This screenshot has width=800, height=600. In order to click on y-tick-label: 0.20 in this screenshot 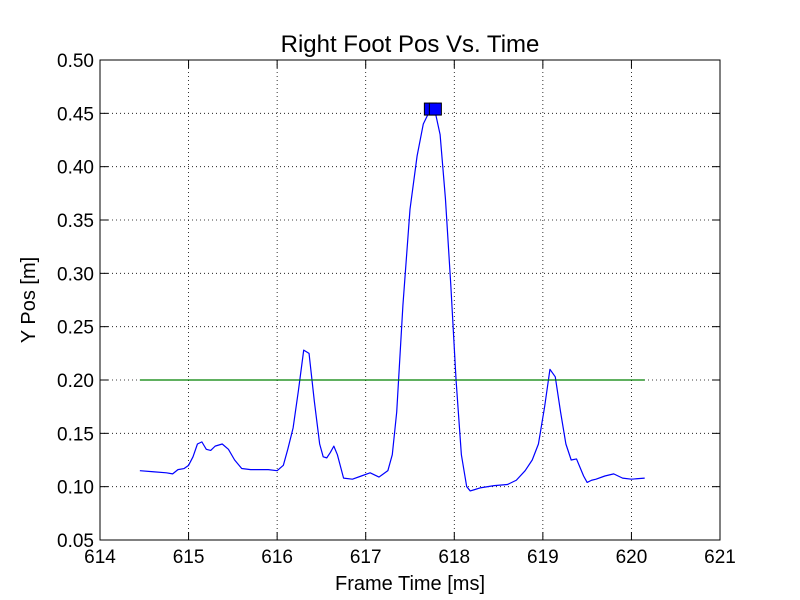, I will do `click(75, 381)`.